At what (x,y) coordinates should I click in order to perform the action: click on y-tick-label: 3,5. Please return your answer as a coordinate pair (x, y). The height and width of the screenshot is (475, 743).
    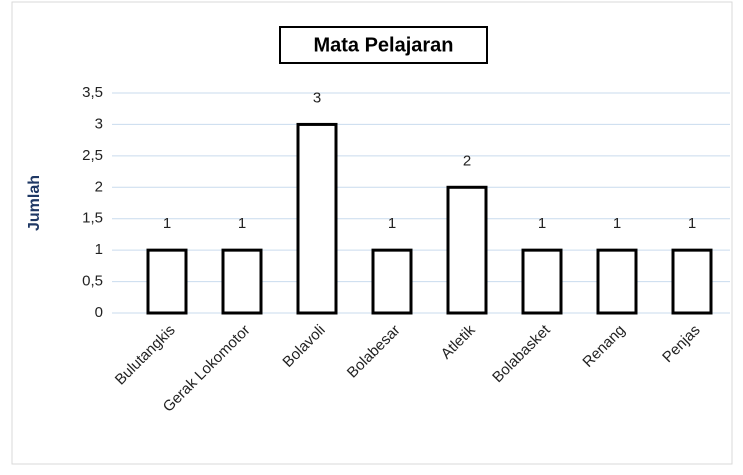
    Looking at the image, I should click on (92, 92).